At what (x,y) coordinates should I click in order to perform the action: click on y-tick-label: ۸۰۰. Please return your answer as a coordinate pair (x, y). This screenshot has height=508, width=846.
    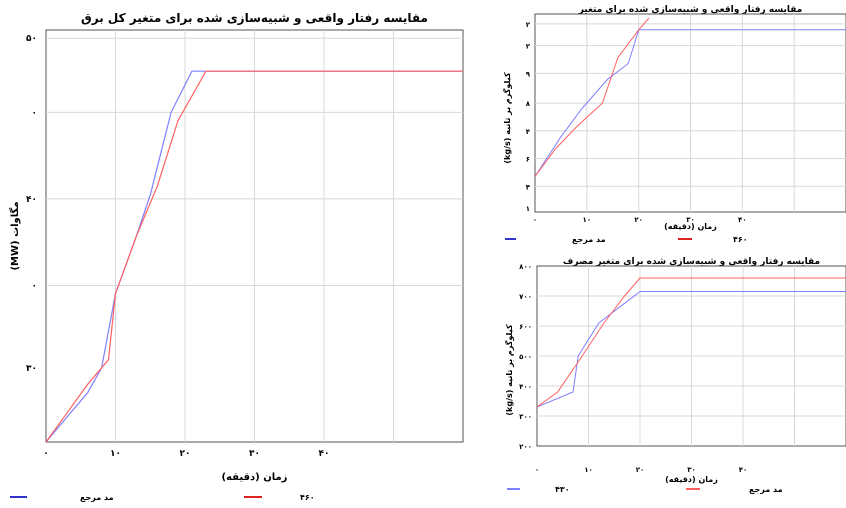
    Looking at the image, I should click on (525, 267).